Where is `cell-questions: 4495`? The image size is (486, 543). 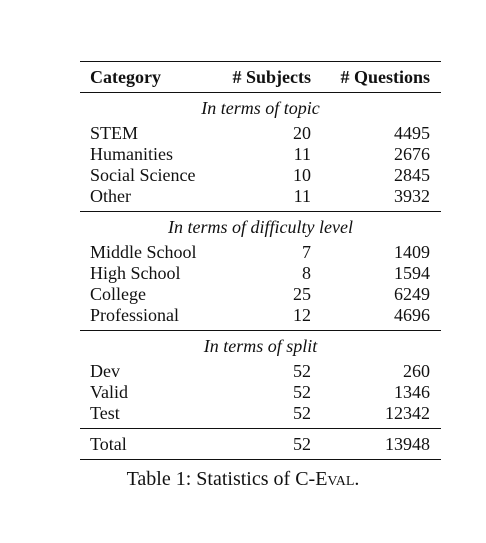
cell-questions: 4495 is located at coordinates (412, 133).